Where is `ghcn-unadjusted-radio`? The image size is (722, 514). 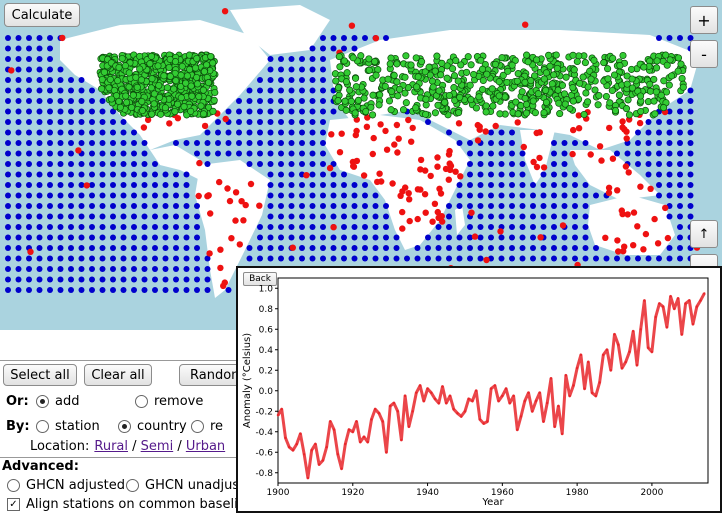
ghcn-unadjusted-radio is located at coordinates (132, 485).